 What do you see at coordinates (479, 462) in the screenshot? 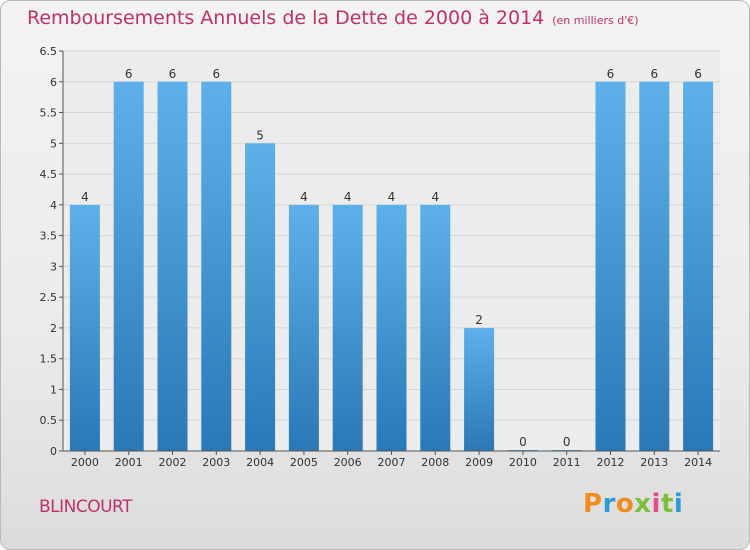
I see `x-tick-label: 2009` at bounding box center [479, 462].